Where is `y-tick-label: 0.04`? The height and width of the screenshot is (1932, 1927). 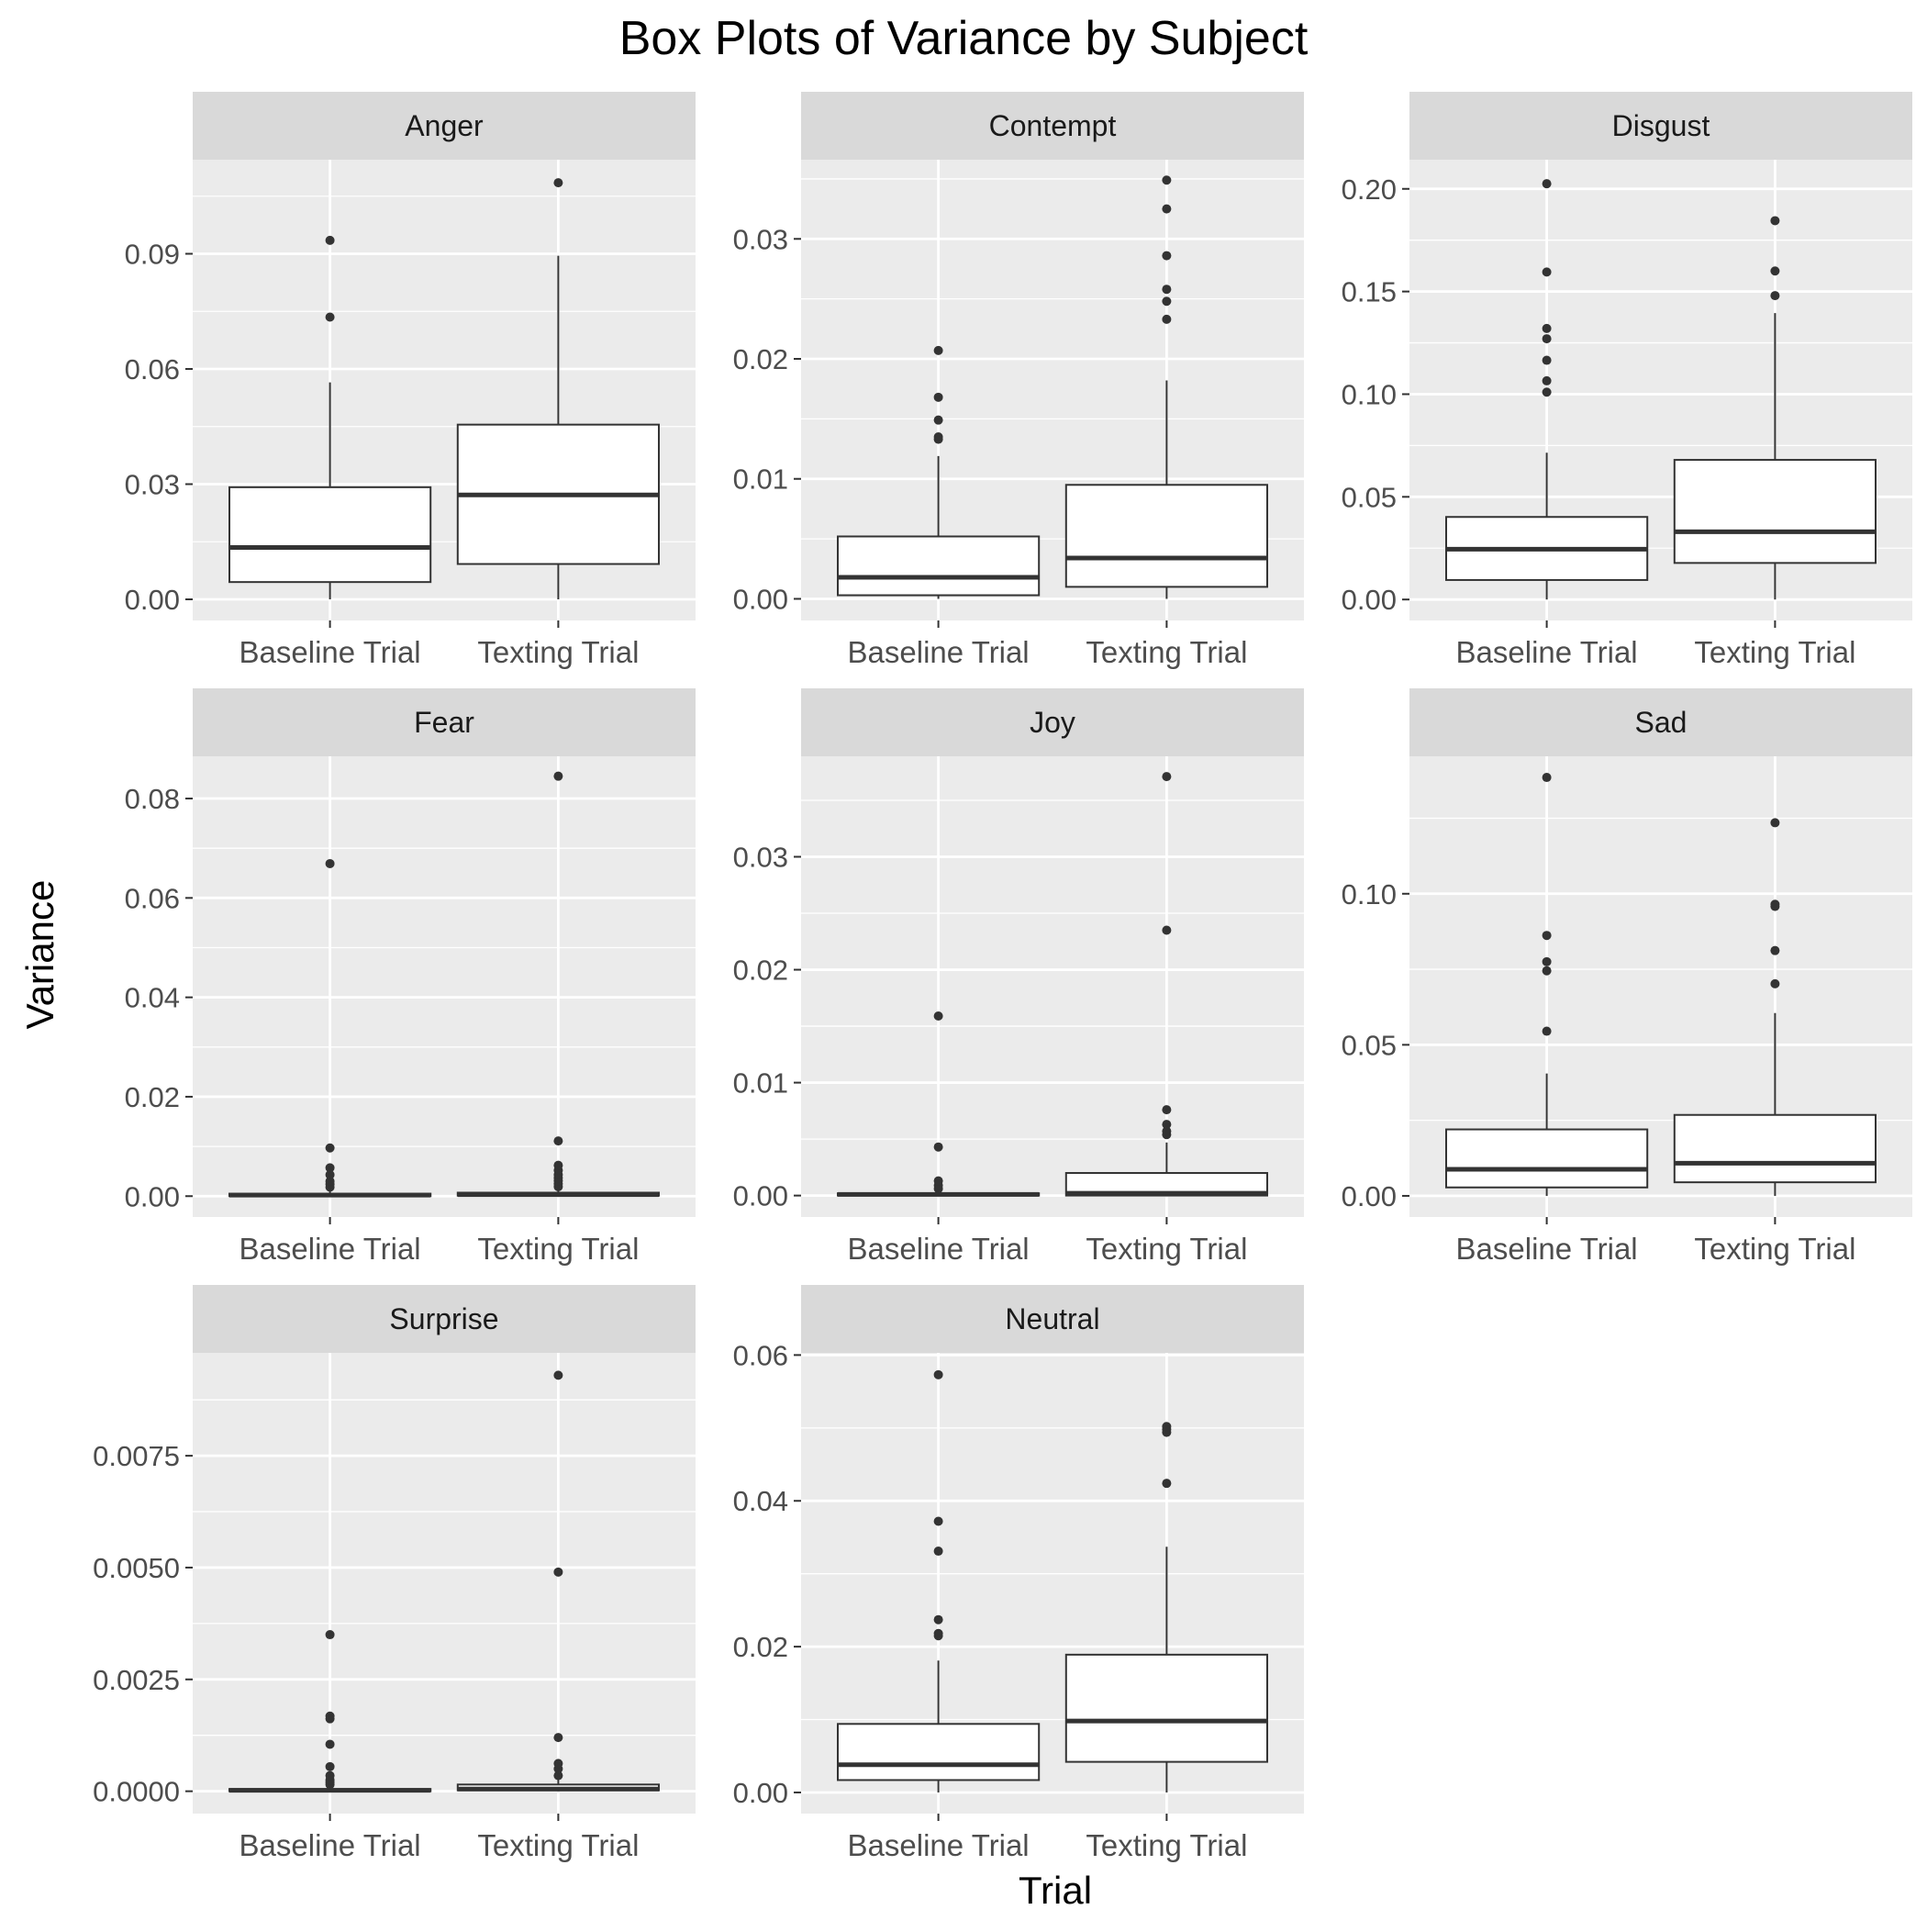
y-tick-label: 0.04 is located at coordinates (152, 998).